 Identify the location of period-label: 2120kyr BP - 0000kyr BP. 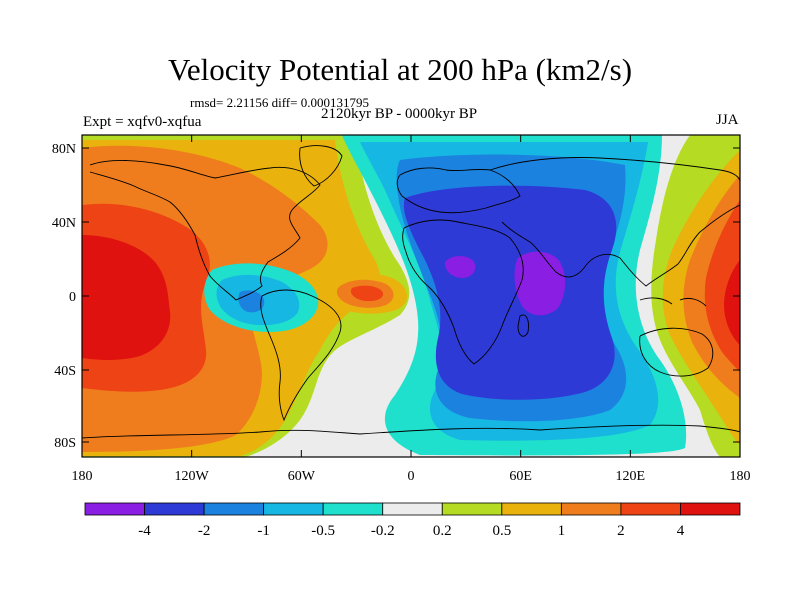
(399, 114).